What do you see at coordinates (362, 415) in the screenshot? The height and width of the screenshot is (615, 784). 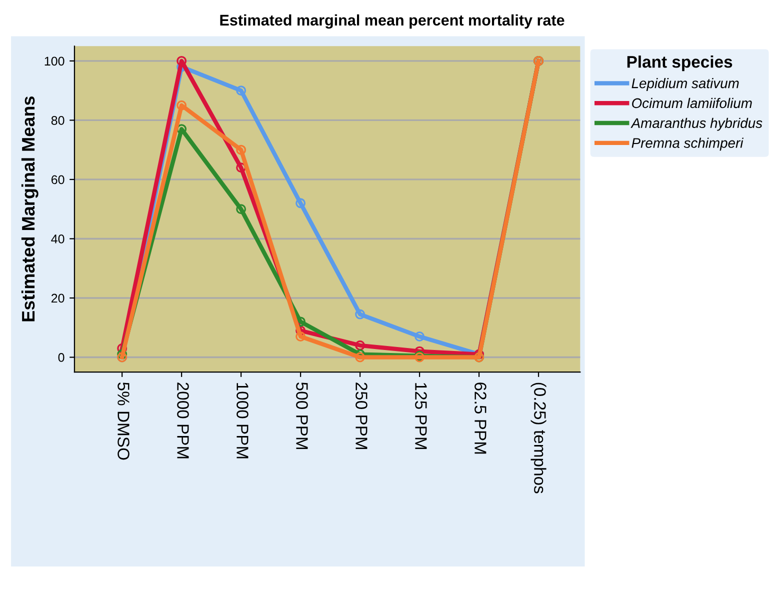 I see `x-tick-label: 250 PPM` at bounding box center [362, 415].